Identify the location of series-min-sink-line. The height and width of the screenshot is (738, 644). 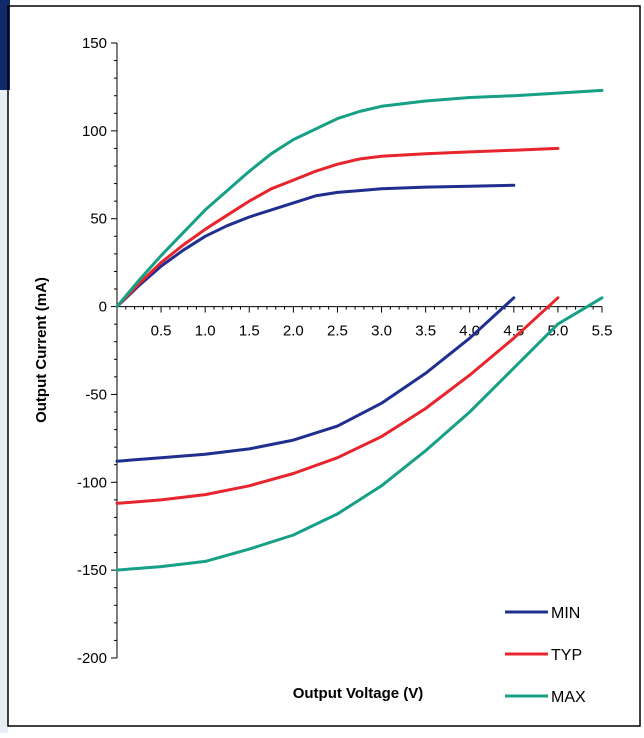
(315, 379).